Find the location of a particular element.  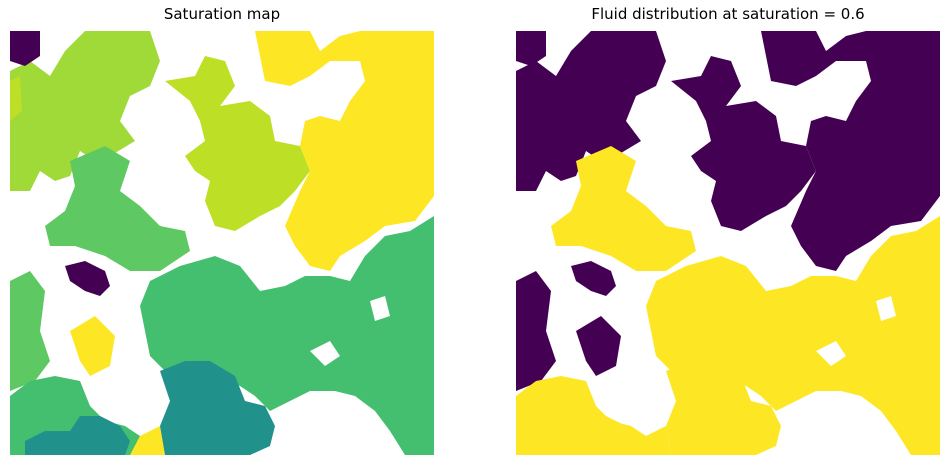

region-lime-small is located at coordinates (16, 98).